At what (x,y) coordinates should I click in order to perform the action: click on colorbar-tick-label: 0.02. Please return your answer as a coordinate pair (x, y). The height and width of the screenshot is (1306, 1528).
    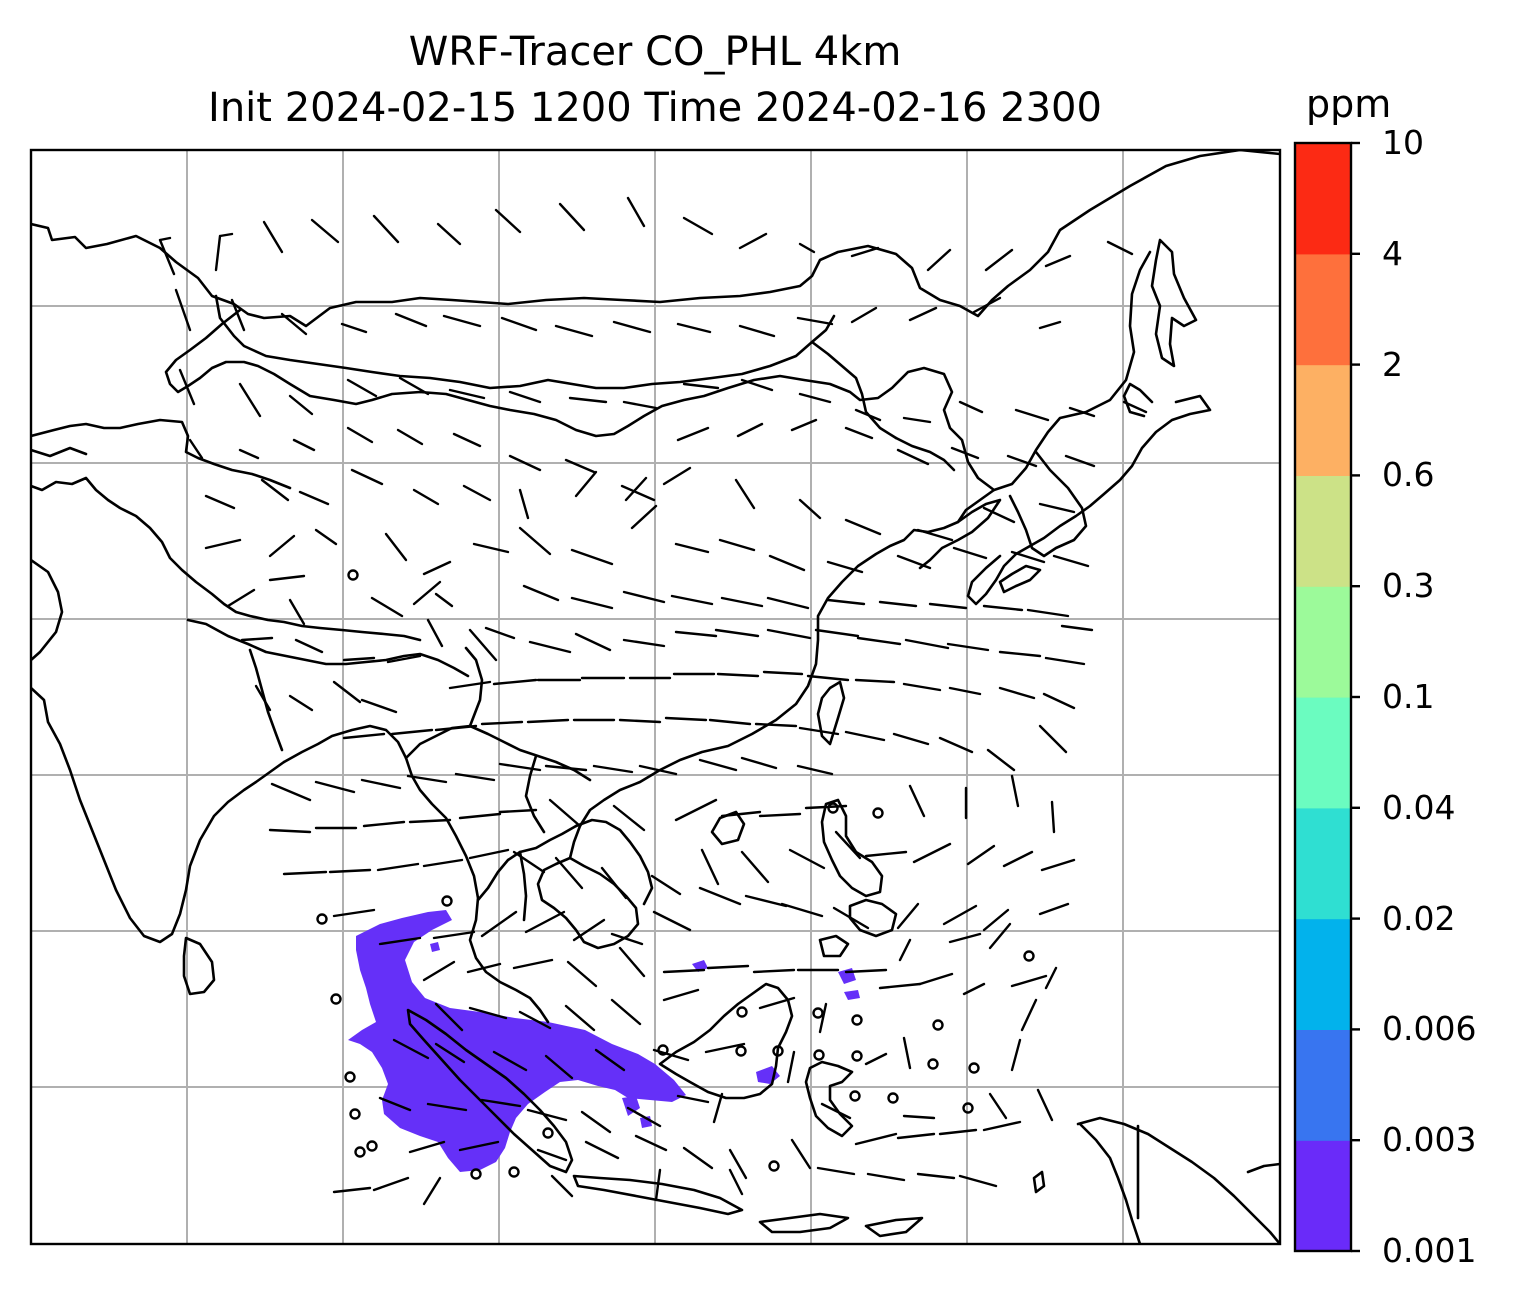
    Looking at the image, I should click on (1419, 918).